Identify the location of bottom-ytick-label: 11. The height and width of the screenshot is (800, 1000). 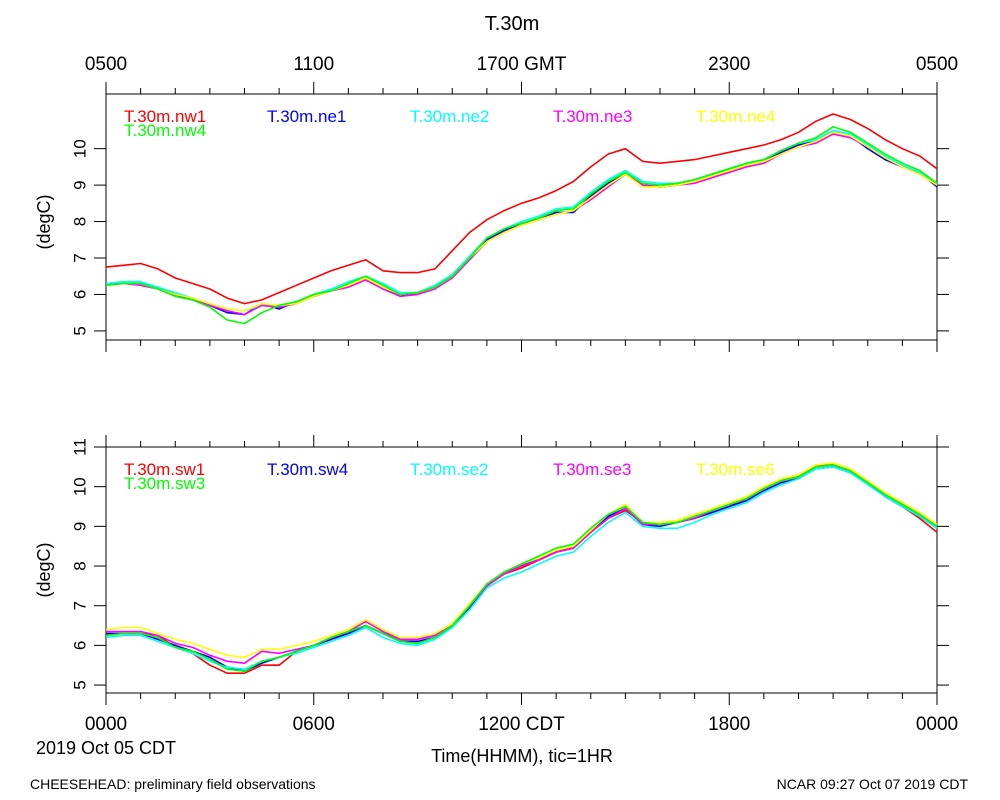
(80, 447).